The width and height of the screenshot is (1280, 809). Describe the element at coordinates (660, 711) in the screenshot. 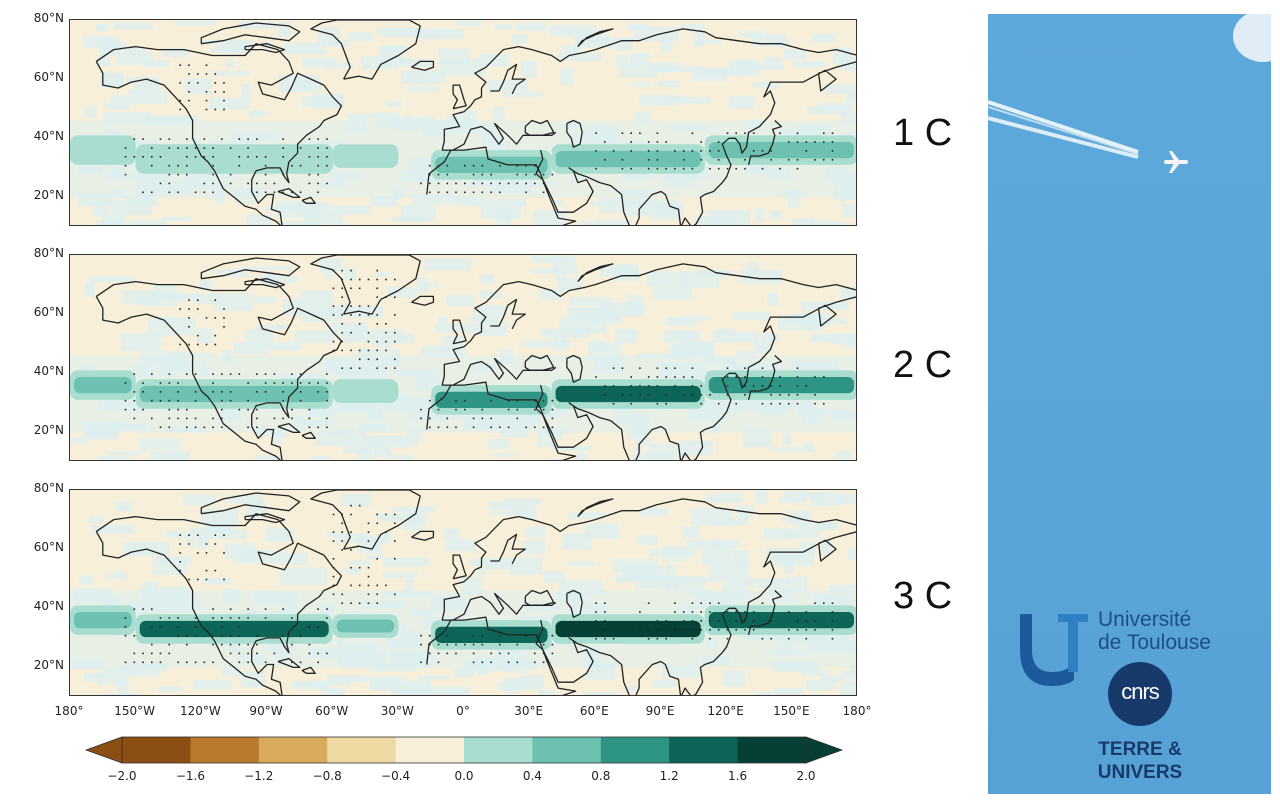

I see `lon-tick-label: 90°E` at that location.